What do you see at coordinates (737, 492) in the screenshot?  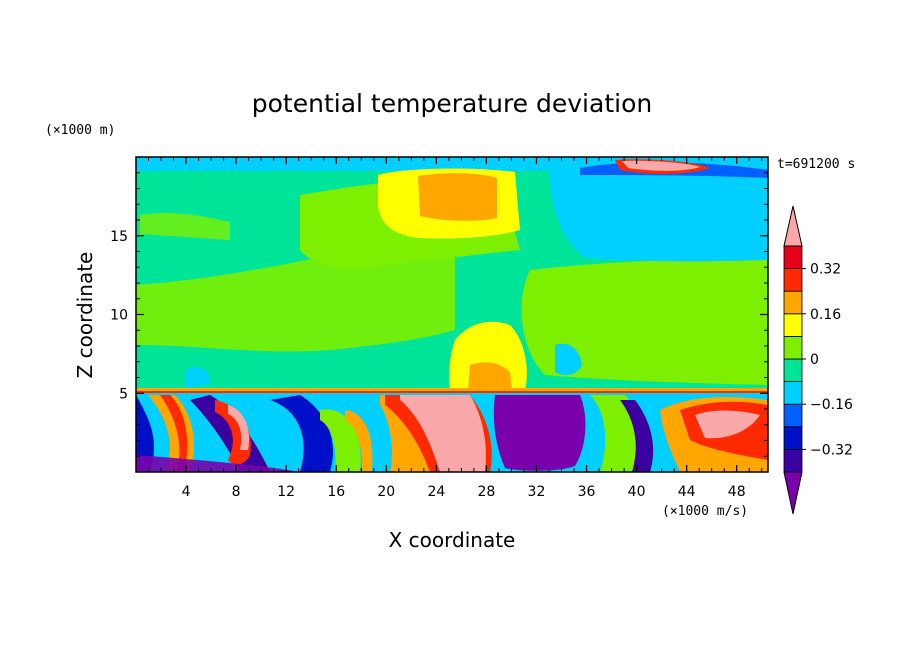 I see `x-tick-label: 48` at bounding box center [737, 492].